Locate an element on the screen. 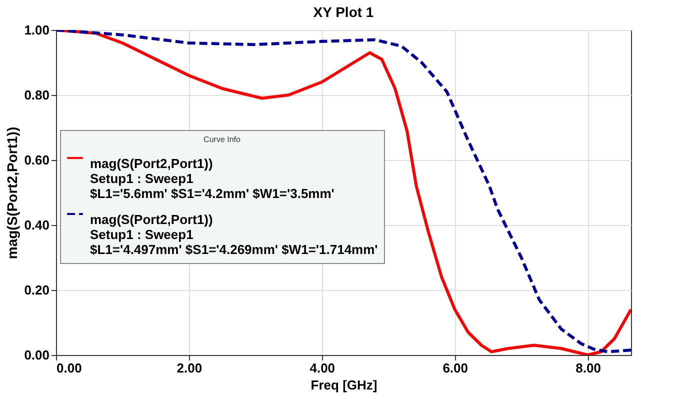 This screenshot has height=416, width=675. y-tick-label: 1.00 is located at coordinates (37, 30).